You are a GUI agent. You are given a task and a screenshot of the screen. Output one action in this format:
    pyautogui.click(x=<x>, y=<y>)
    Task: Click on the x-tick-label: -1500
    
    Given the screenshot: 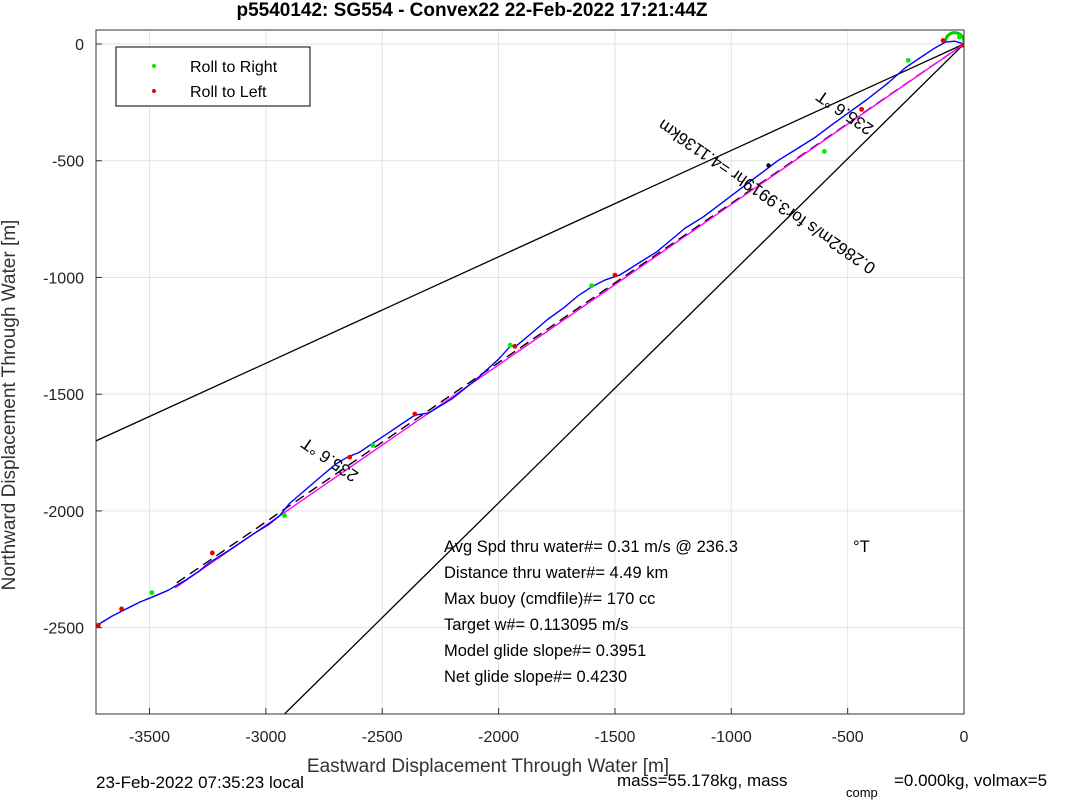 What is the action you would take?
    pyautogui.click(x=614, y=737)
    